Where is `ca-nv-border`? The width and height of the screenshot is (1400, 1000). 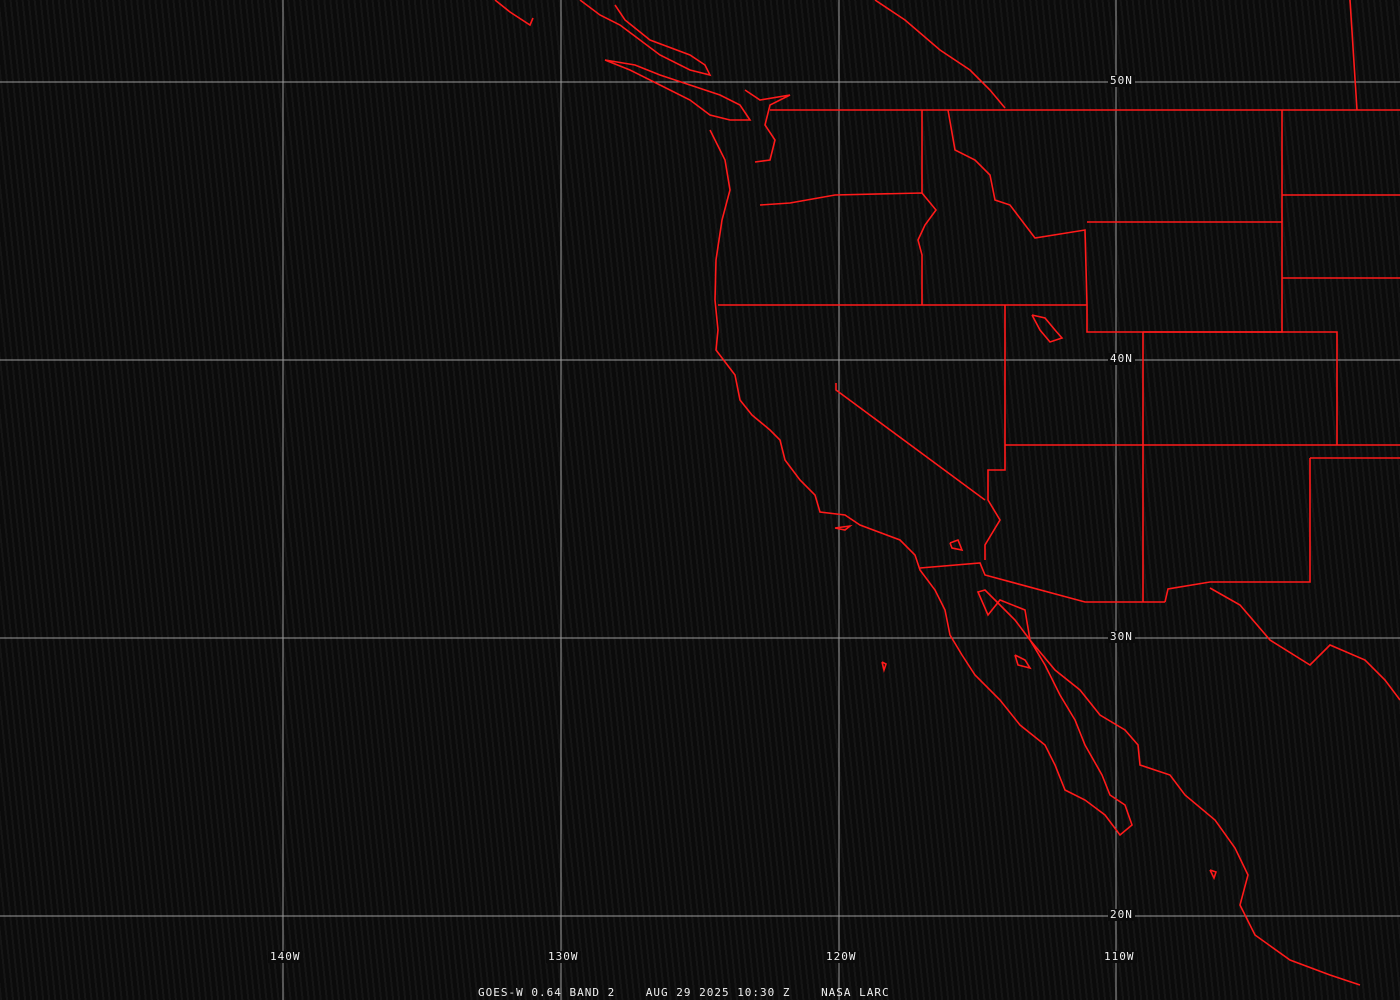
ca-nv-border is located at coordinates (910, 442).